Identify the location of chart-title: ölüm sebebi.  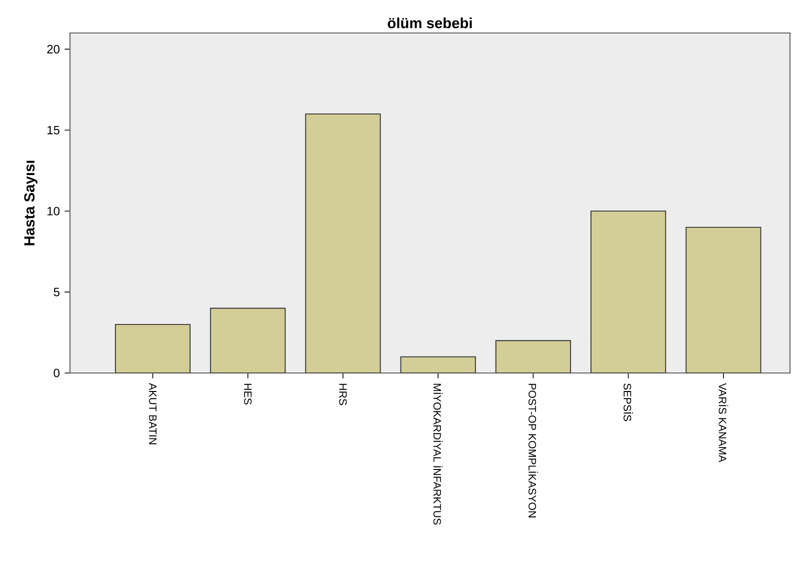
(430, 23).